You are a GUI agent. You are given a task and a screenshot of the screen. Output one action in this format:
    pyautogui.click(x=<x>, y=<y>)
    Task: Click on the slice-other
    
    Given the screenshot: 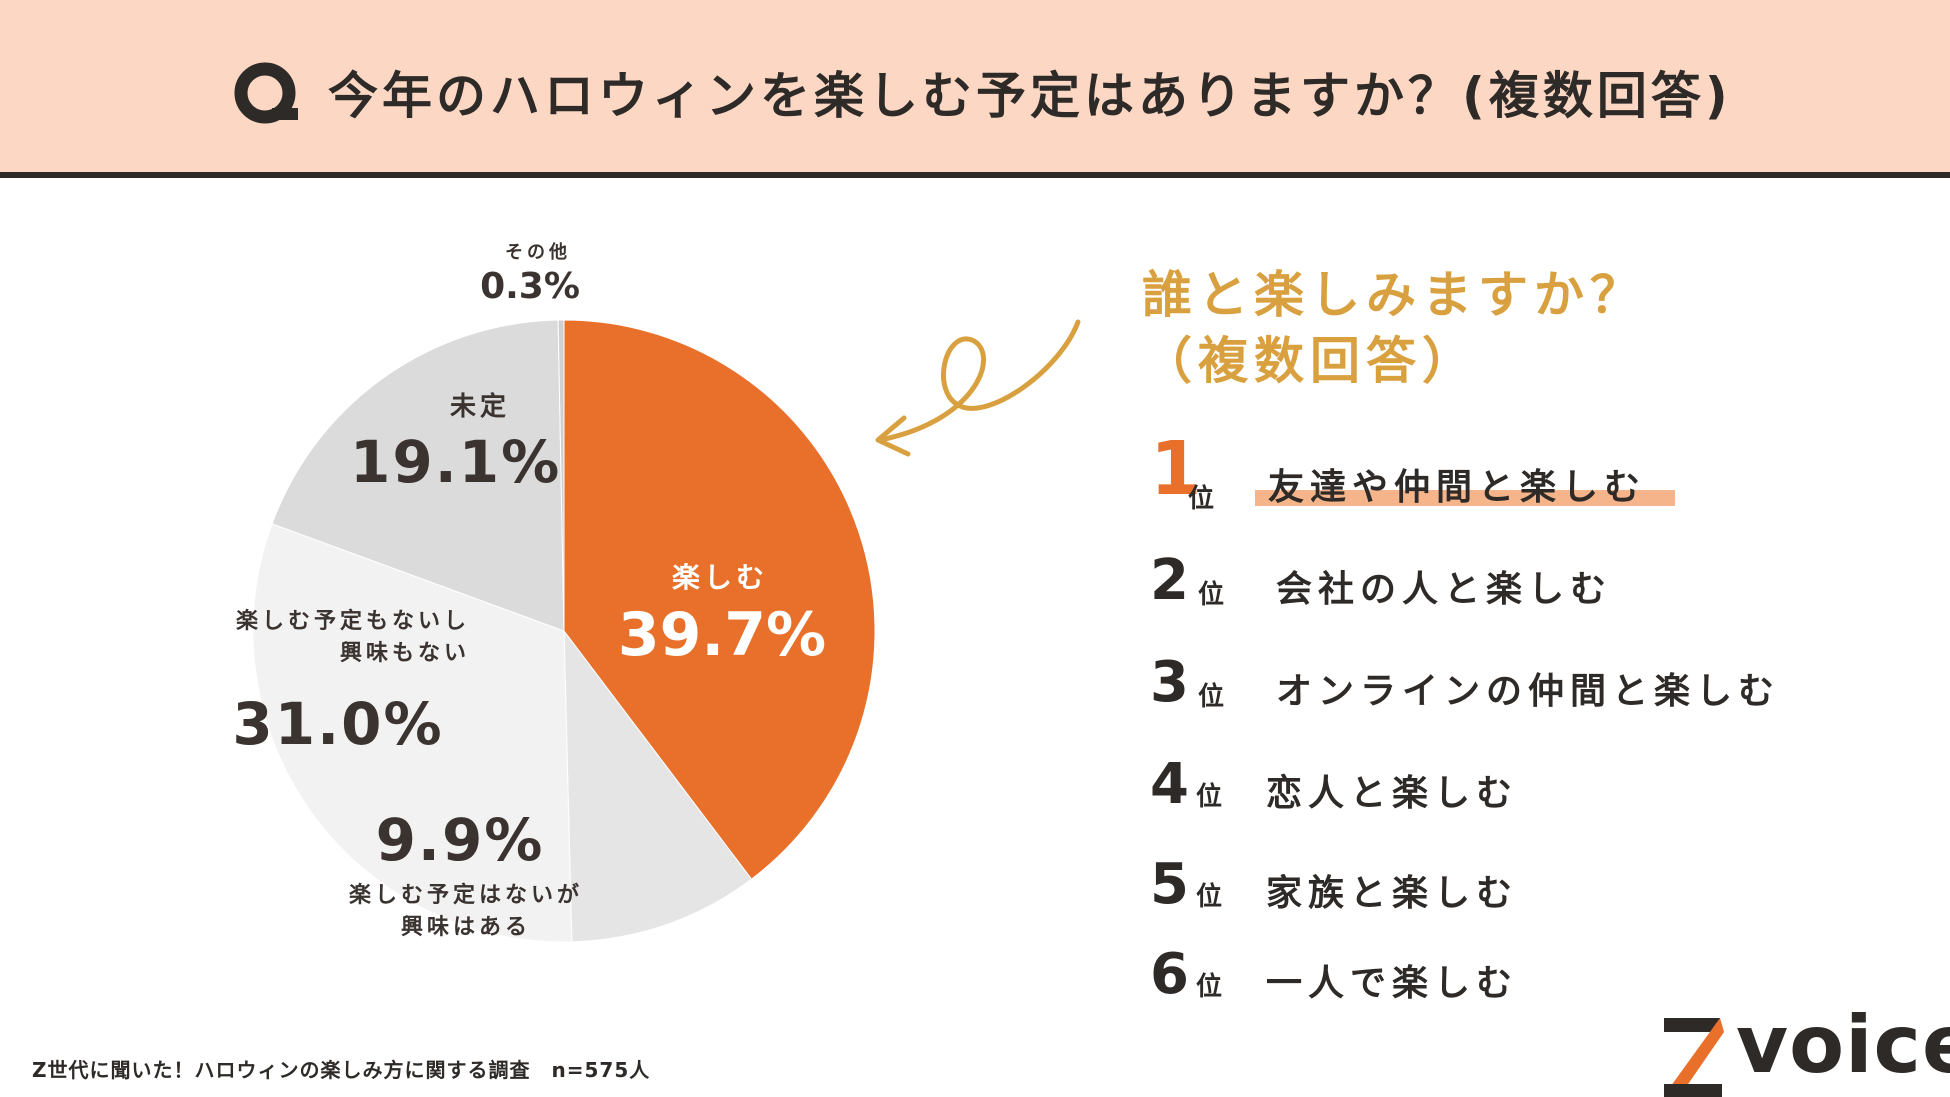 What is the action you would take?
    pyautogui.click(x=561, y=475)
    